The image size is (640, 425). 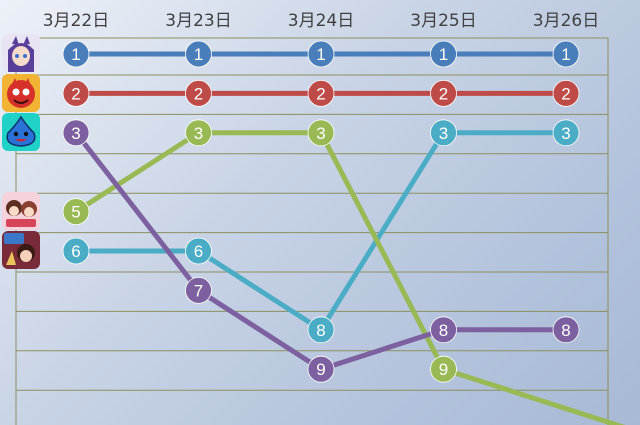 I want to click on x-tick-label: 3月23日, so click(x=198, y=21).